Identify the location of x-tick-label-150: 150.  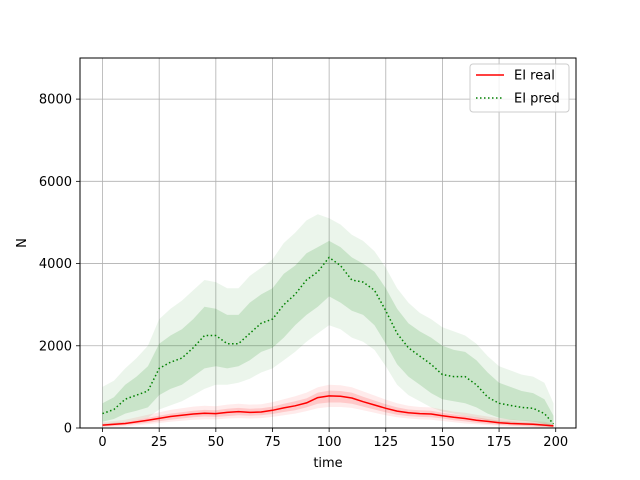
(442, 442).